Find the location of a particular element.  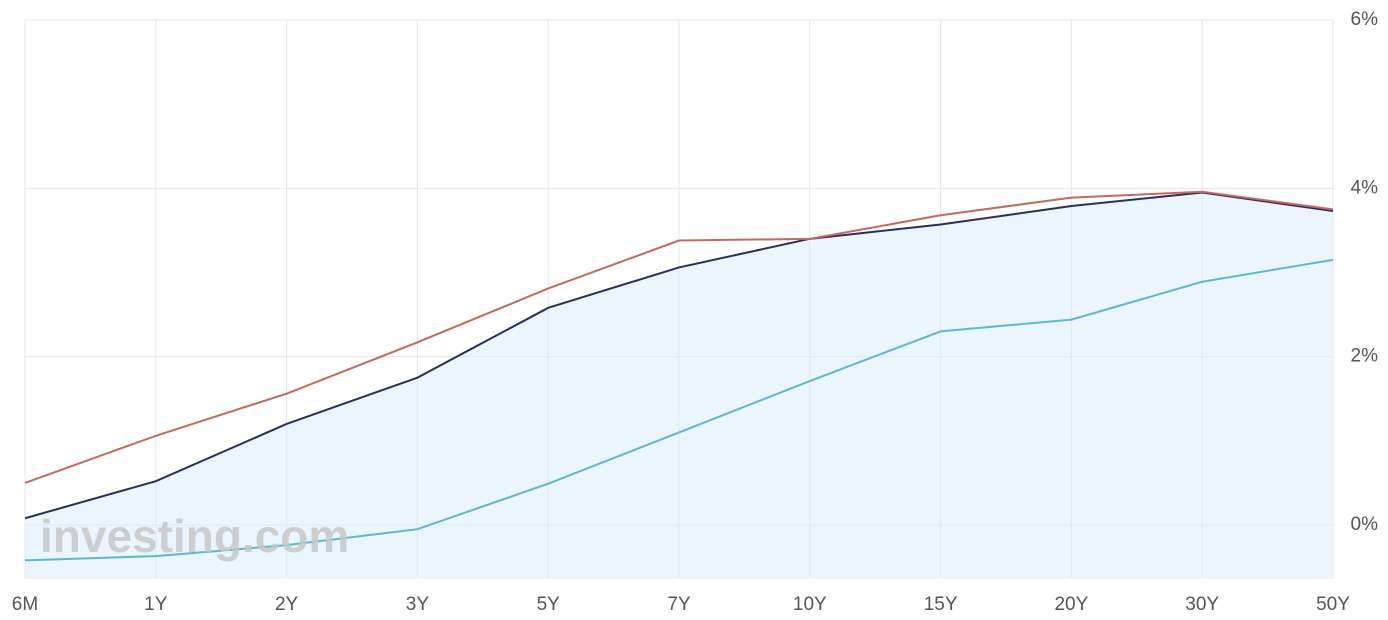

x-tick-label: 20Y is located at coordinates (1071, 604).